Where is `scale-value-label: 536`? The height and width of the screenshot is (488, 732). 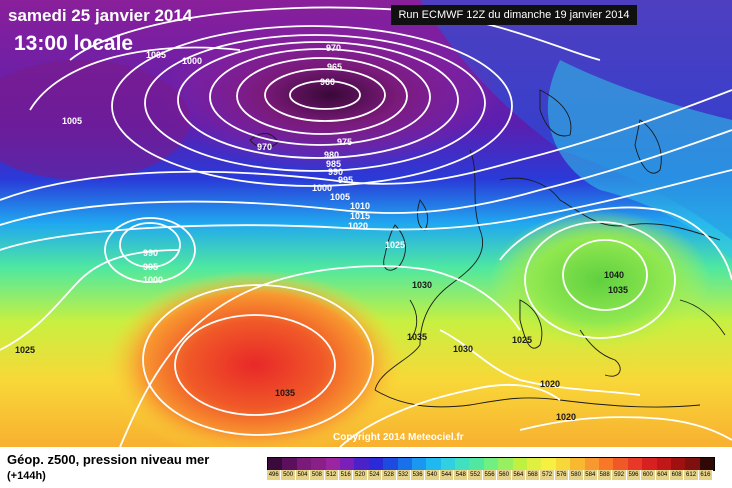
scale-value-label: 536 is located at coordinates (418, 475).